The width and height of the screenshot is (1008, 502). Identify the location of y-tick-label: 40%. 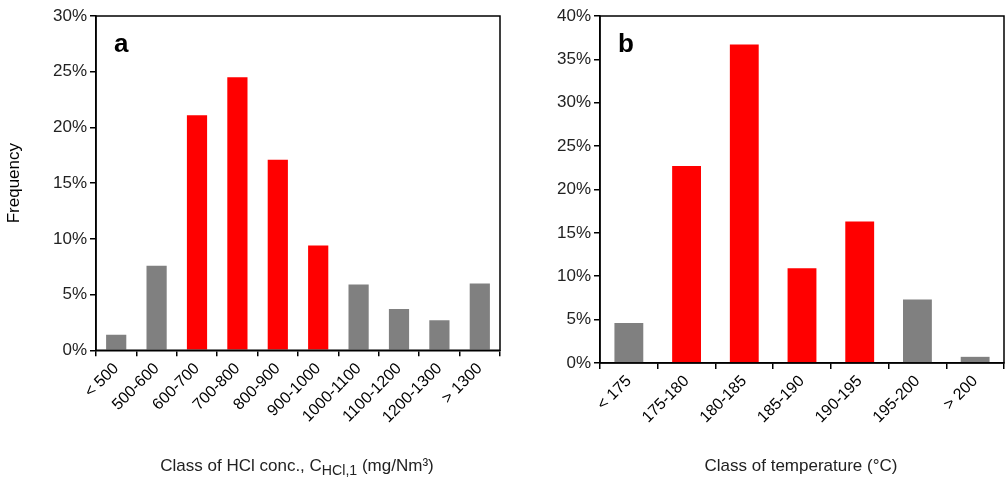
(573, 15).